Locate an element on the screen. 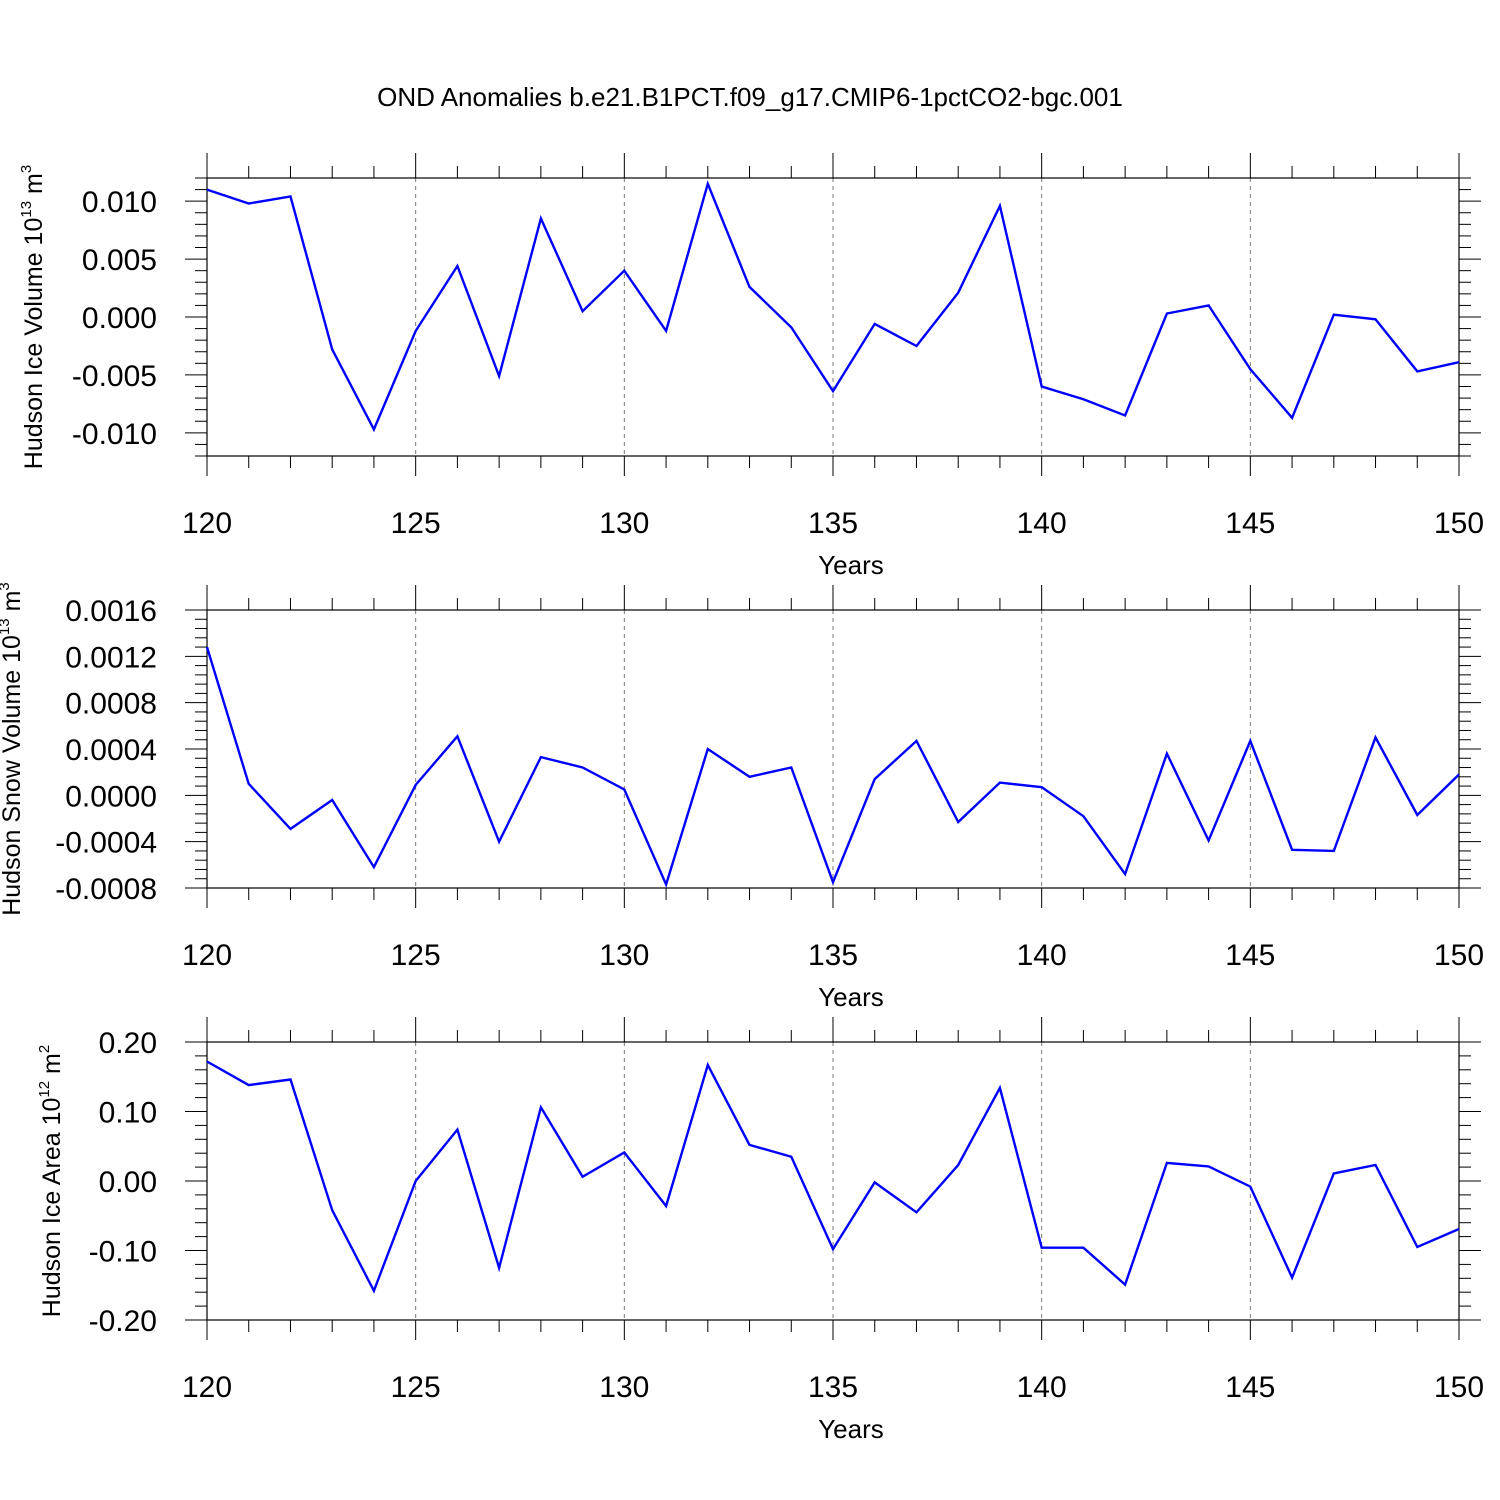  y-tick-label: 0.0004 is located at coordinates (111, 750).